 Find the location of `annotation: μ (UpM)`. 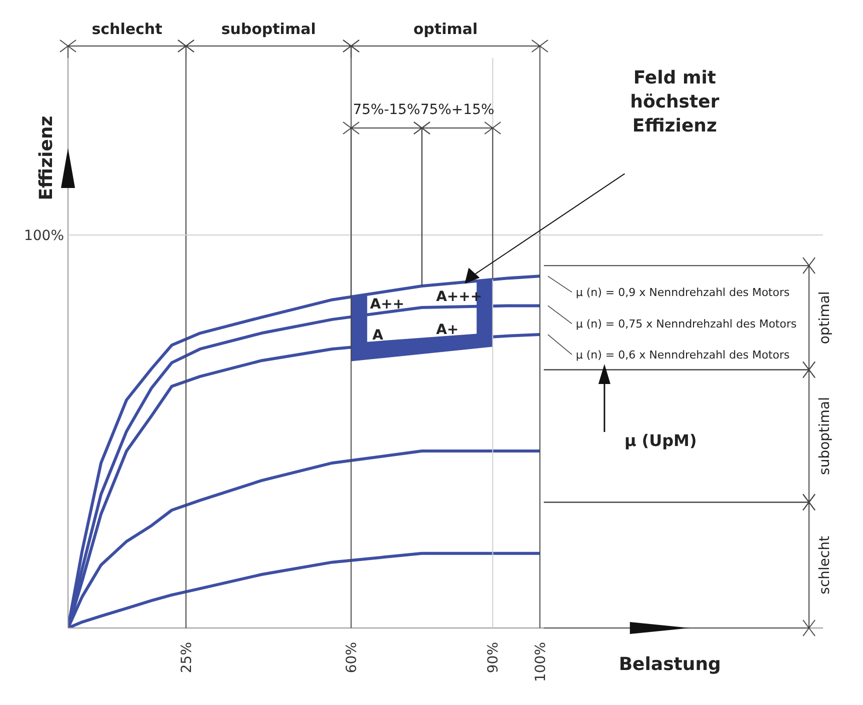

annotation: μ (UpM) is located at coordinates (660, 440).